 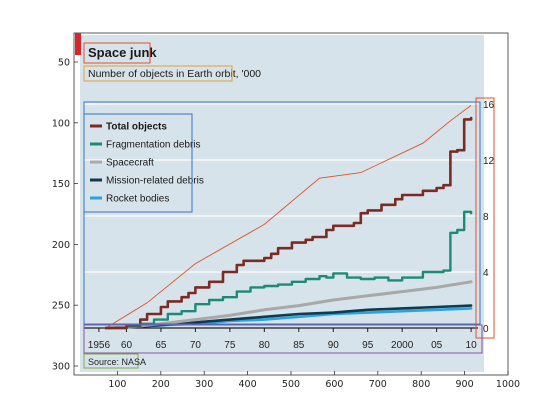 I want to click on outer-y-tick-label-200: 200, so click(x=61, y=245).